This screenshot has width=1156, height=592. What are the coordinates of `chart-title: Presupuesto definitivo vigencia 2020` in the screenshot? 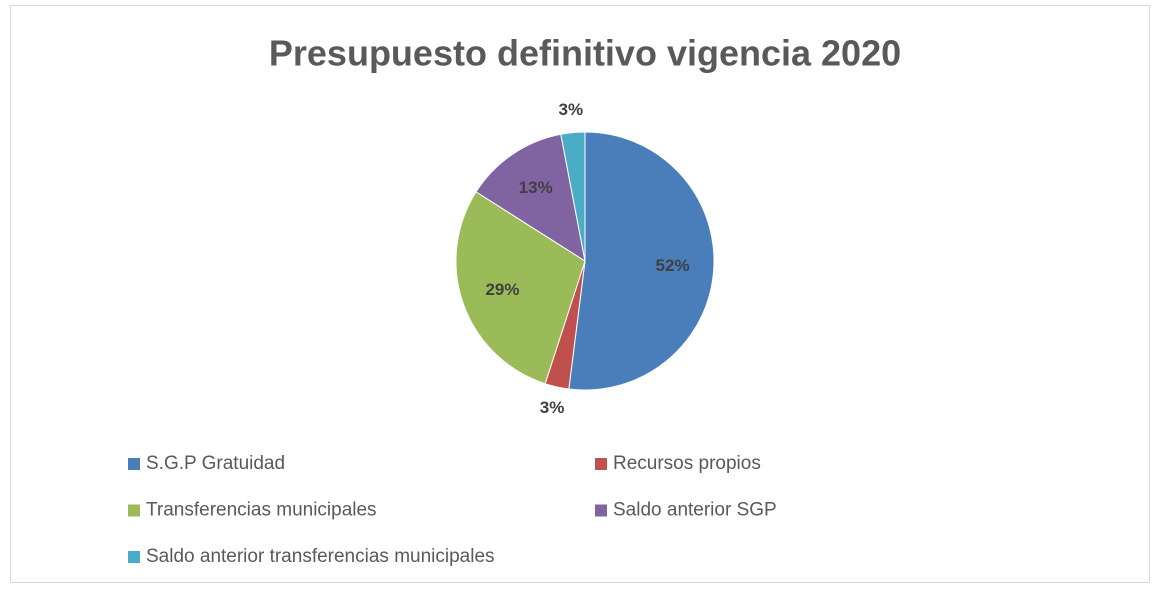 It's located at (585, 53).